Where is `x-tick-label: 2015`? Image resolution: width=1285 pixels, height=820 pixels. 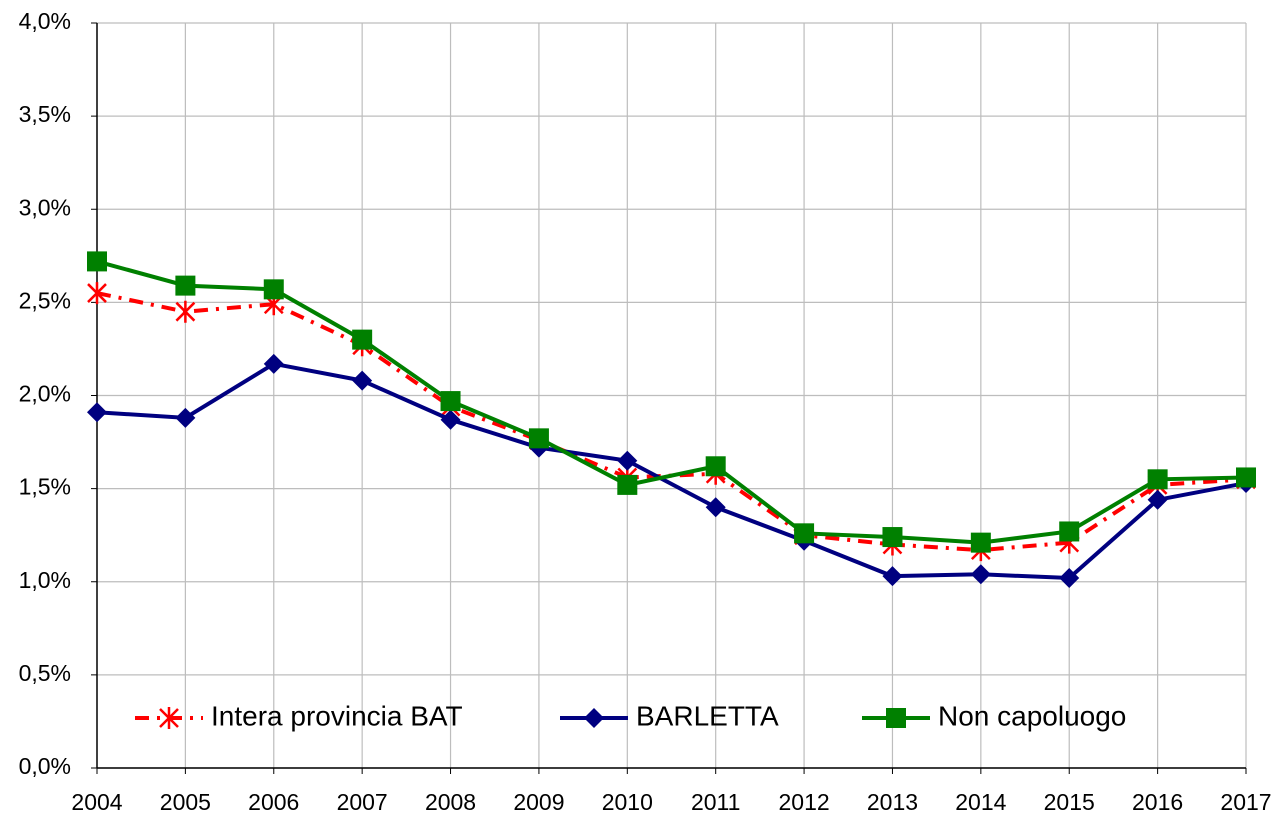
x-tick-label: 2015 is located at coordinates (1069, 802).